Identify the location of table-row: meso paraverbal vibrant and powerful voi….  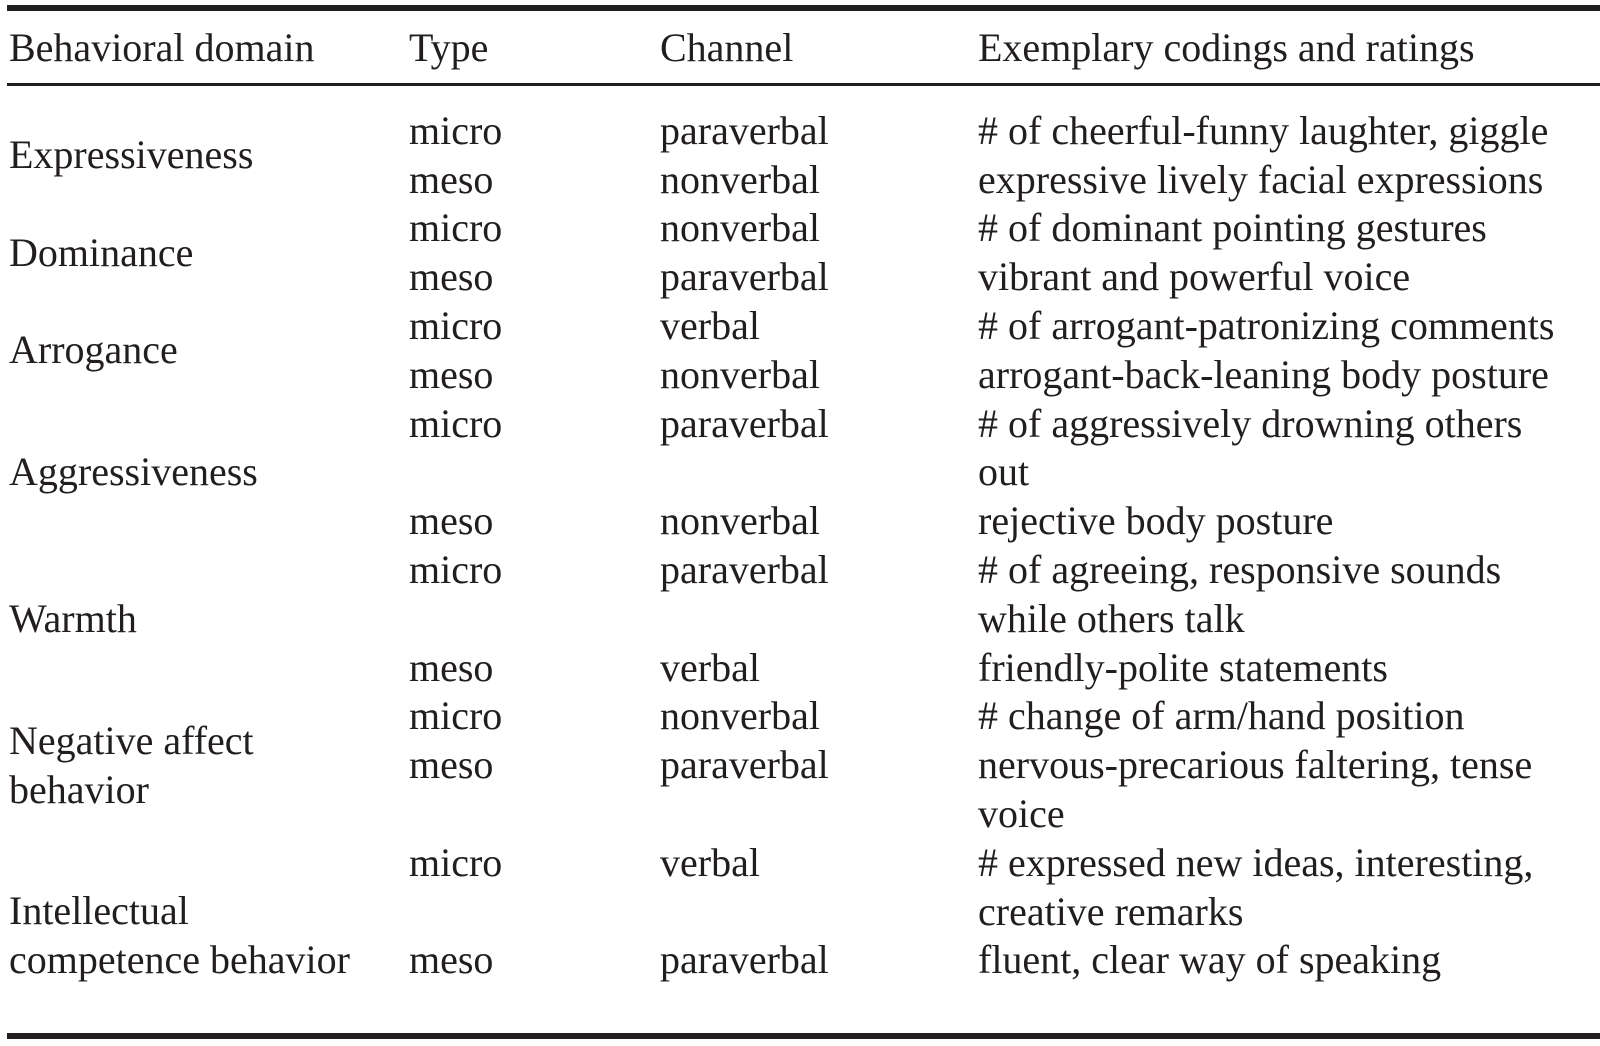
(803, 277).